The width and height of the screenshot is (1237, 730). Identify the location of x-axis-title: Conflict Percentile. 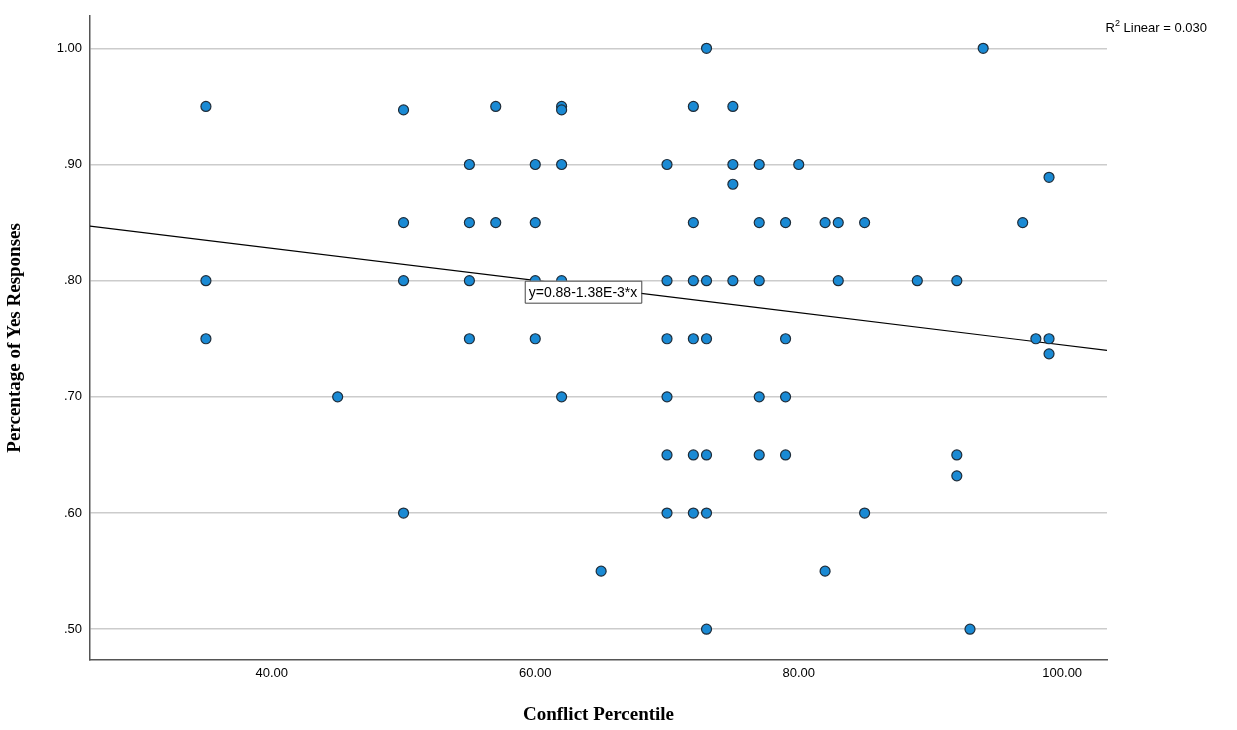
(598, 713).